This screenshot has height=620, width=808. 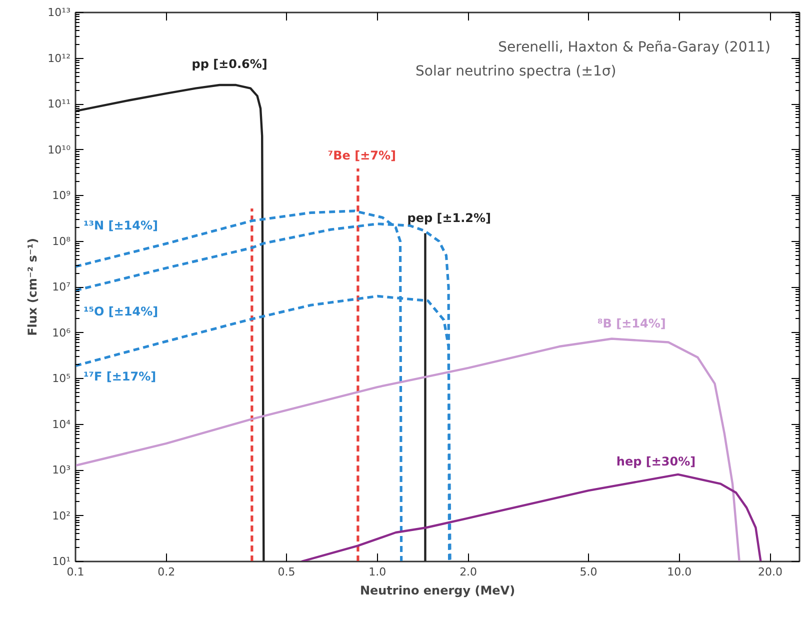 What do you see at coordinates (121, 225) in the screenshot?
I see `series-label: ¹³N [±14%]` at bounding box center [121, 225].